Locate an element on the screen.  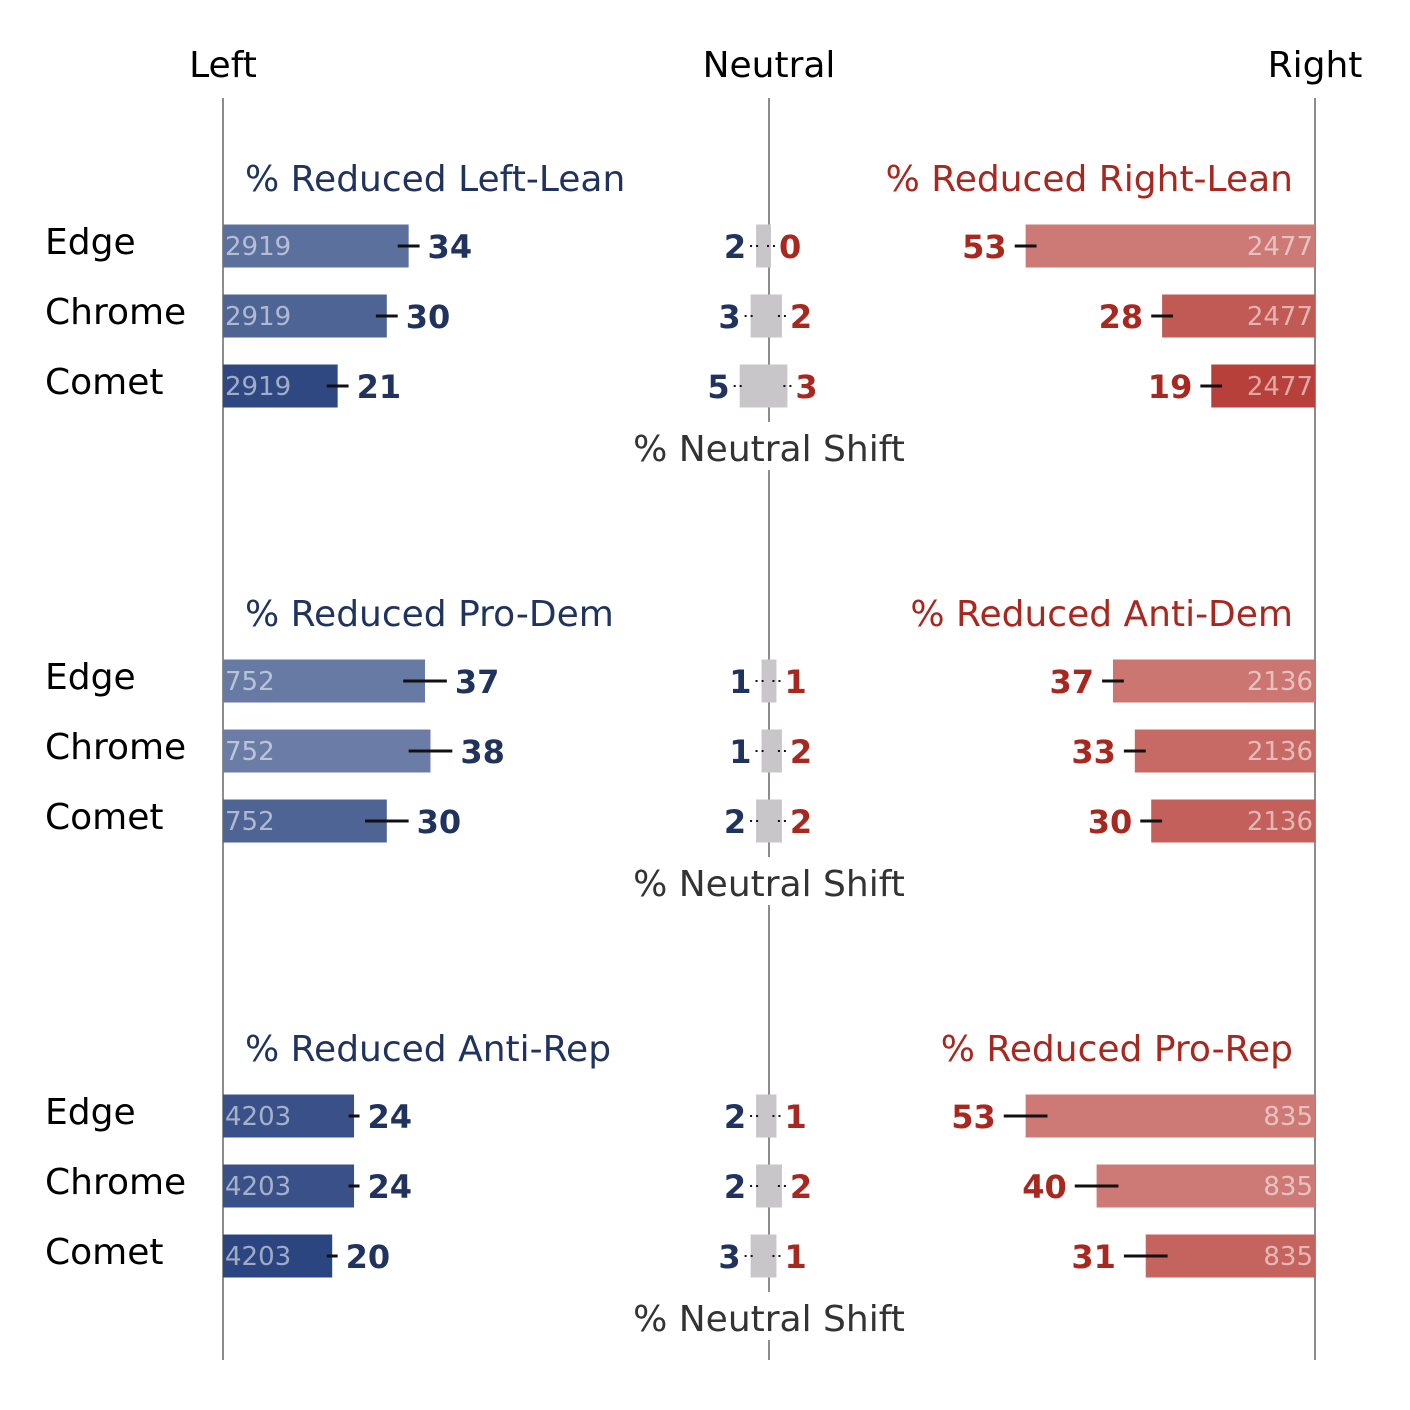
left-value-label: 37 is located at coordinates (477, 682).